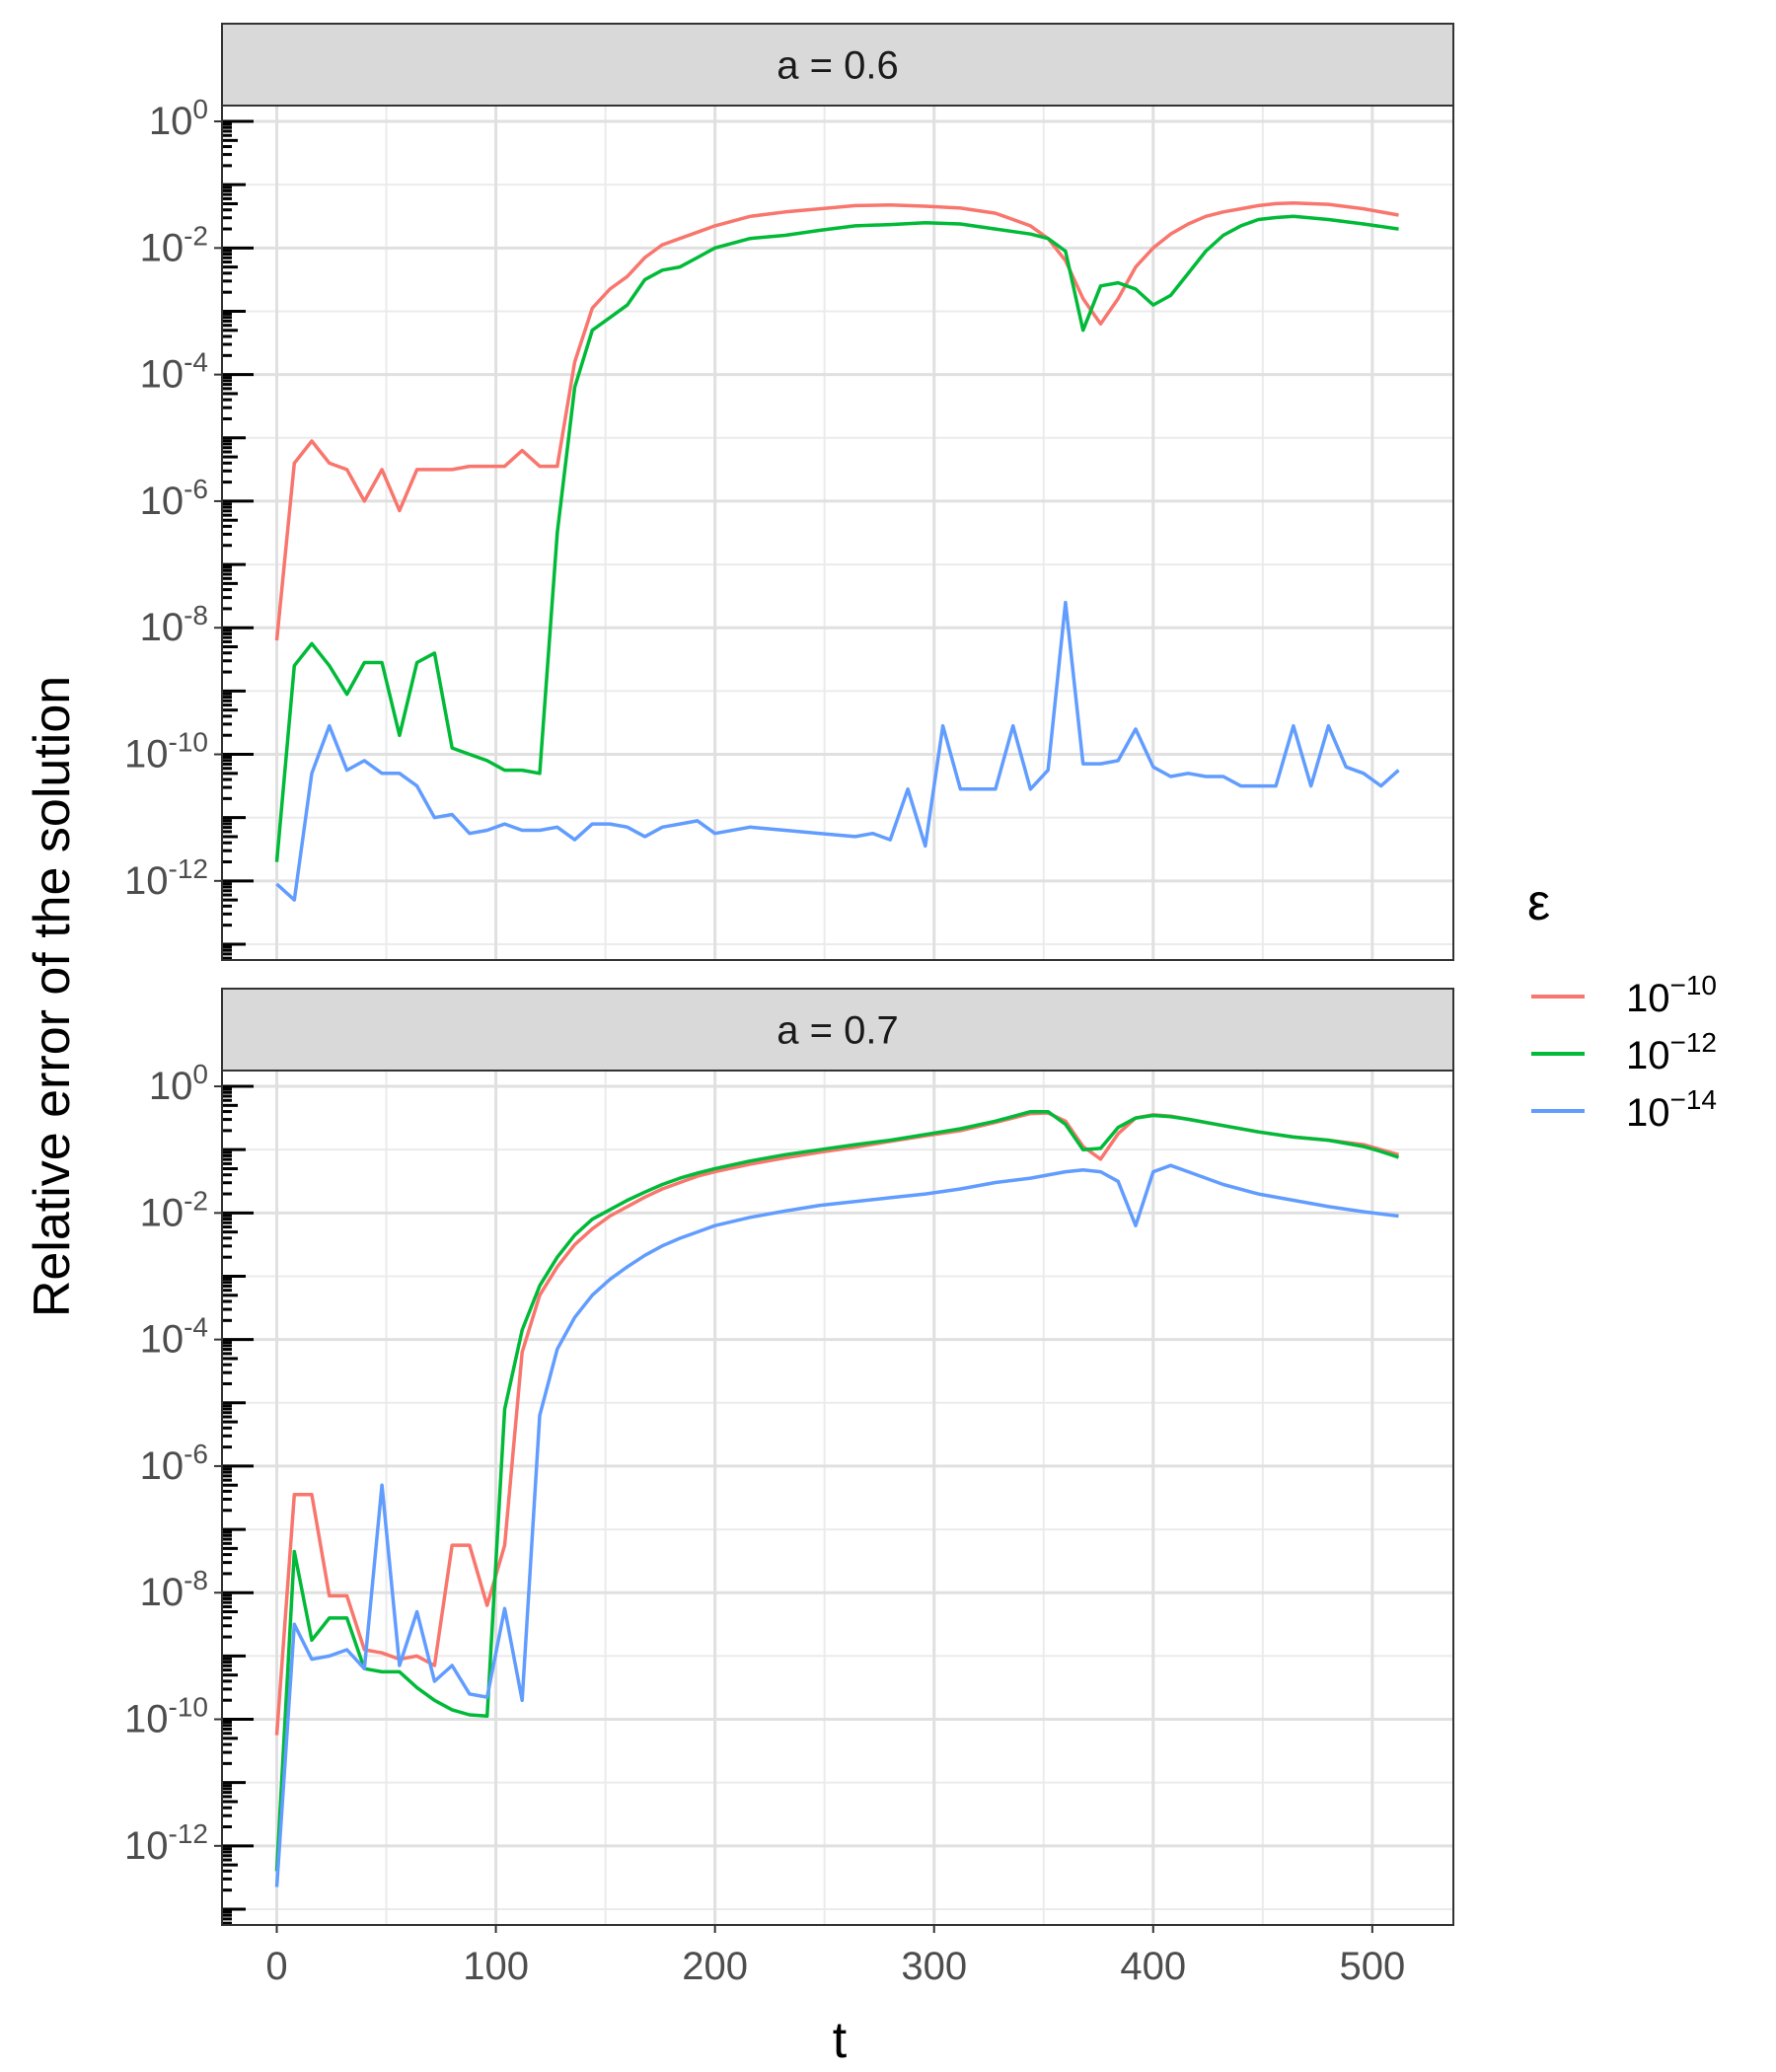 This screenshot has height=2072, width=1776. Describe the element at coordinates (840, 2041) in the screenshot. I see `x-axis-title: t` at that location.